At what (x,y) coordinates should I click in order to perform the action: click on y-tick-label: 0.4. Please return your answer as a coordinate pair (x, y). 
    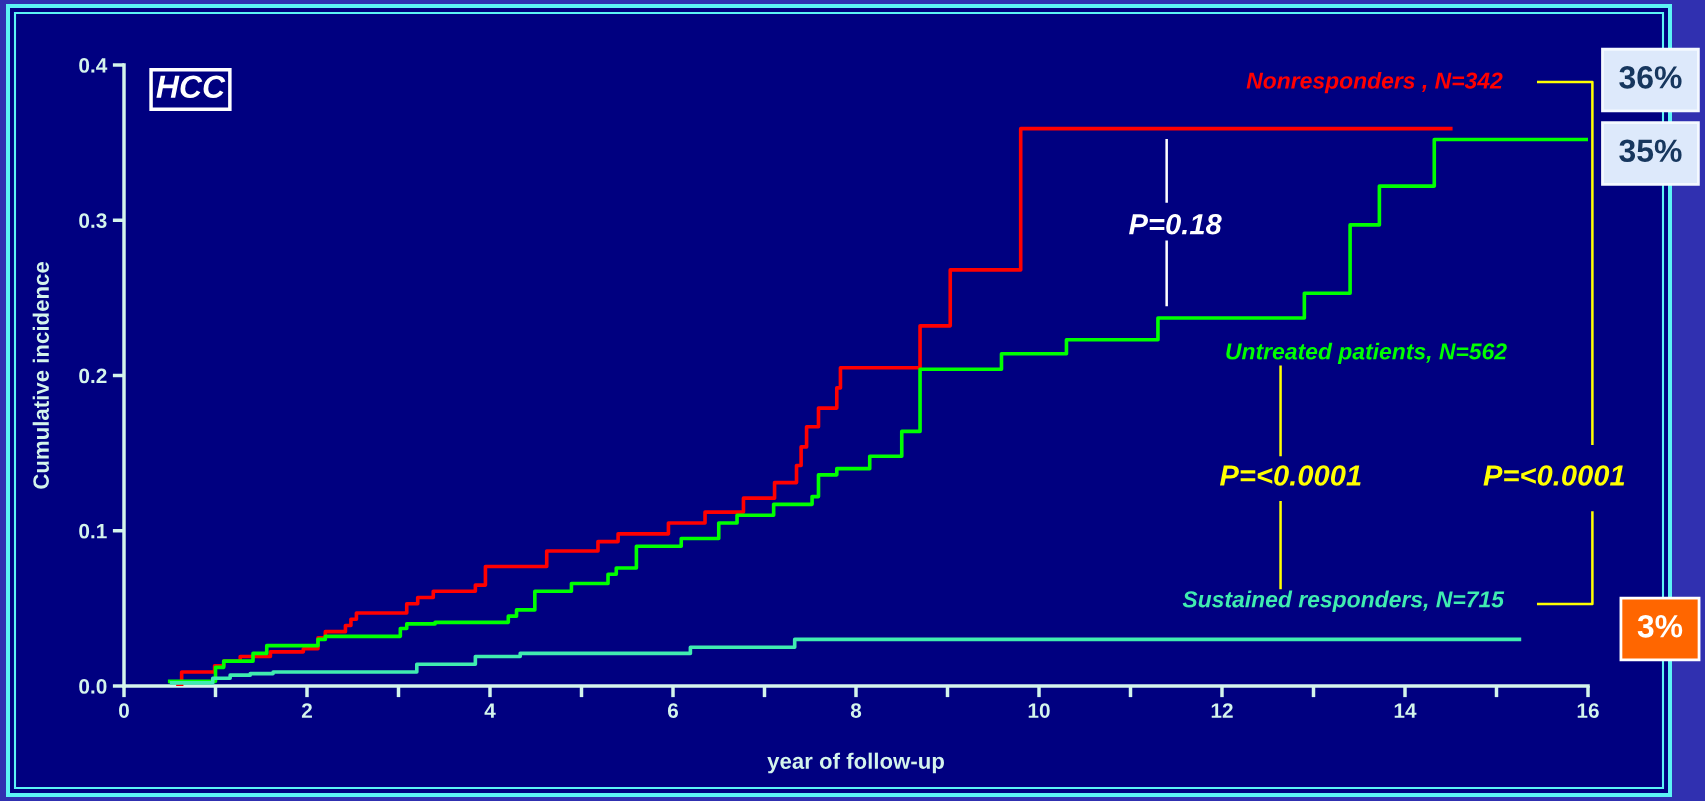
    Looking at the image, I should click on (93, 65).